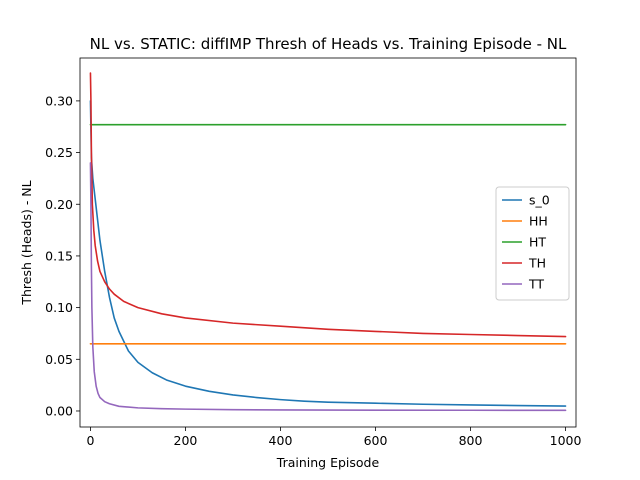  Describe the element at coordinates (59, 307) in the screenshot. I see `y-tick-label: 0.10` at that location.